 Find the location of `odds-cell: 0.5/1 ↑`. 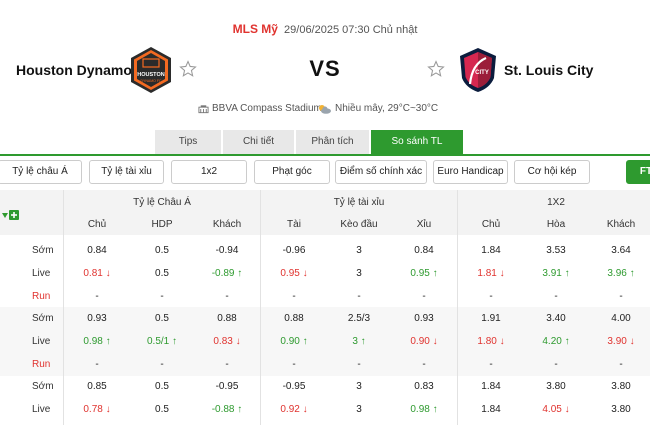

odds-cell: 0.5/1 ↑ is located at coordinates (162, 341).